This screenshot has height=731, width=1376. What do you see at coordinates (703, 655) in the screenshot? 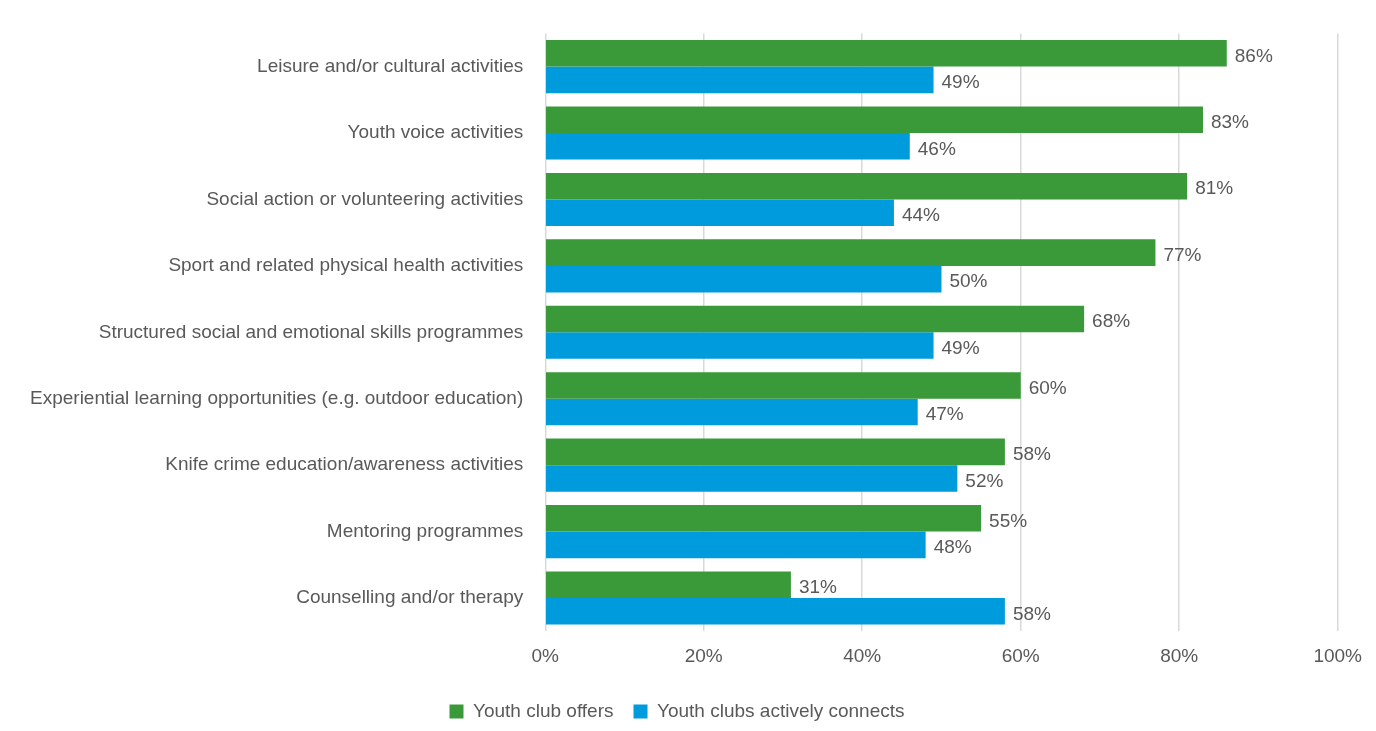
I see `x-tick-label: 20%` at bounding box center [703, 655].